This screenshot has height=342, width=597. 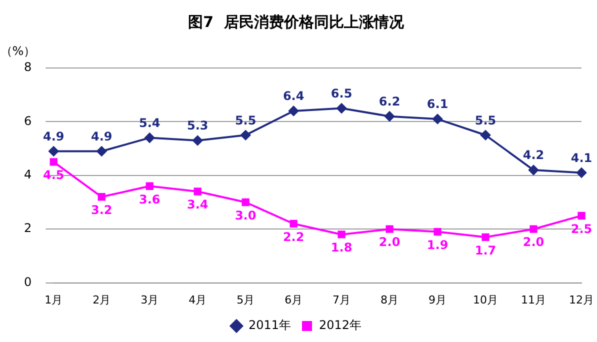 I want to click on x-tick-label: 9月, so click(x=437, y=299).